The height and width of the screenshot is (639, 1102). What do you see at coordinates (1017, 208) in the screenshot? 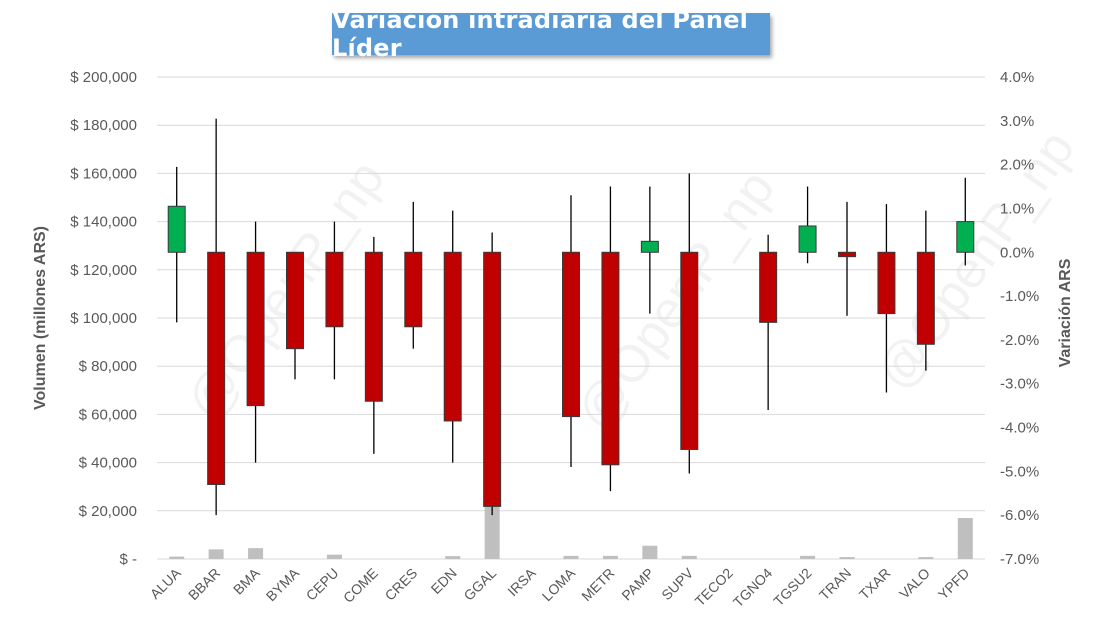
I see `y-right-tick-label: 1.0%` at bounding box center [1017, 208].